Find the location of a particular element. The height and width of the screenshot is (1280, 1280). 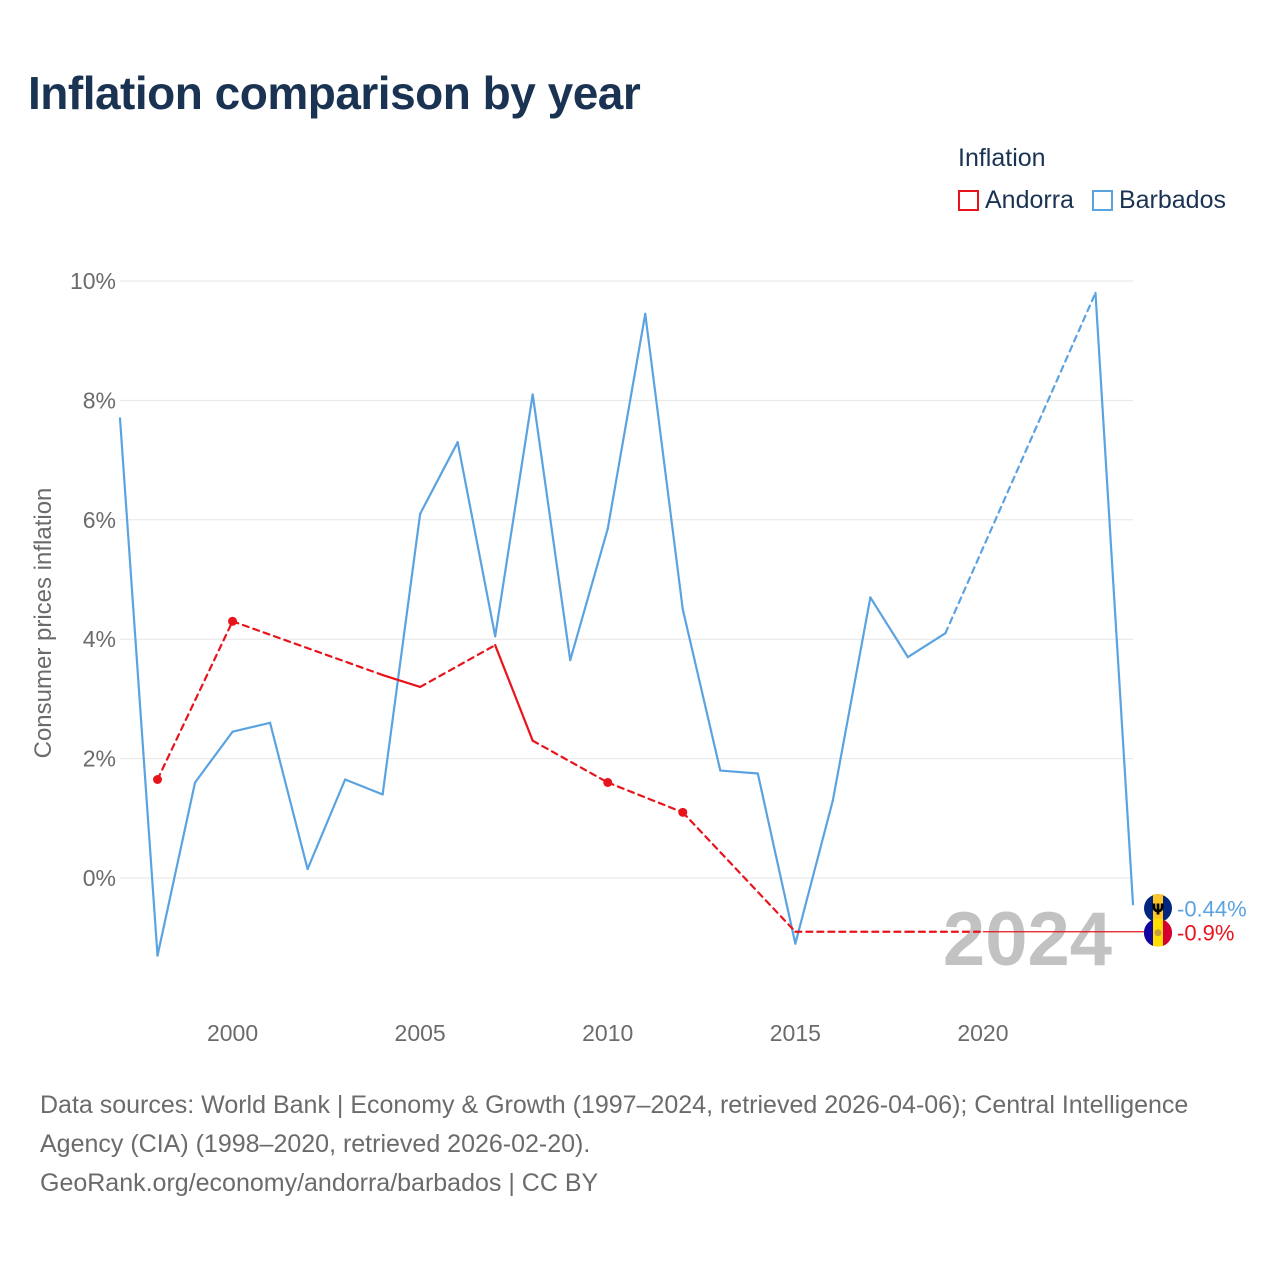

legend-swatch-andorra is located at coordinates (968, 200).